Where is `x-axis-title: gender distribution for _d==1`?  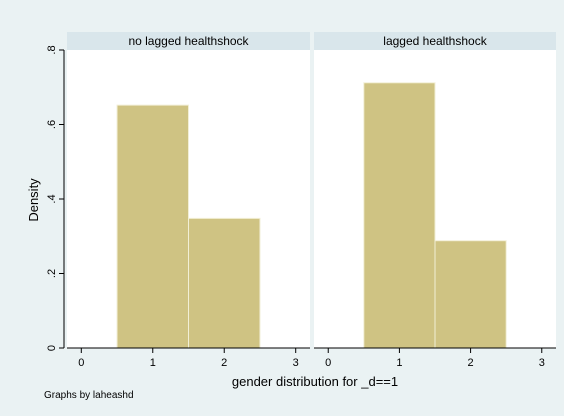
x-axis-title: gender distribution for _d==1 is located at coordinates (315, 381).